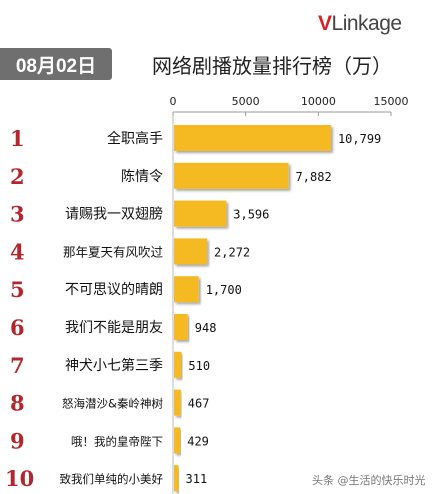  I want to click on value-label: 429, so click(198, 441).